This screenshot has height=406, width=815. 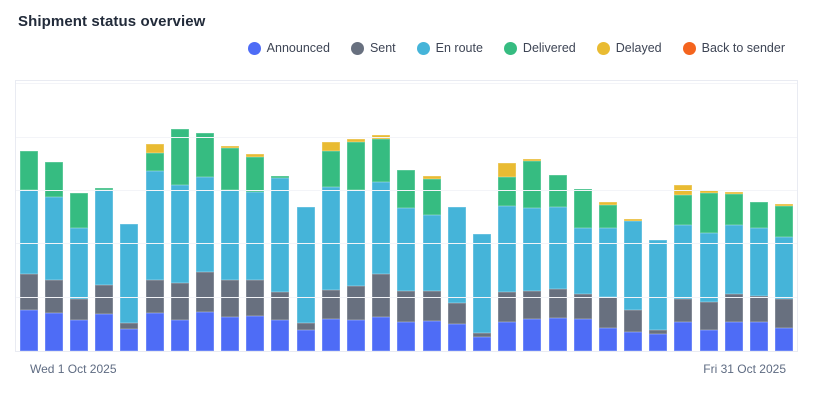 What do you see at coordinates (539, 48) in the screenshot?
I see `legend-item-delivered: Delivered` at bounding box center [539, 48].